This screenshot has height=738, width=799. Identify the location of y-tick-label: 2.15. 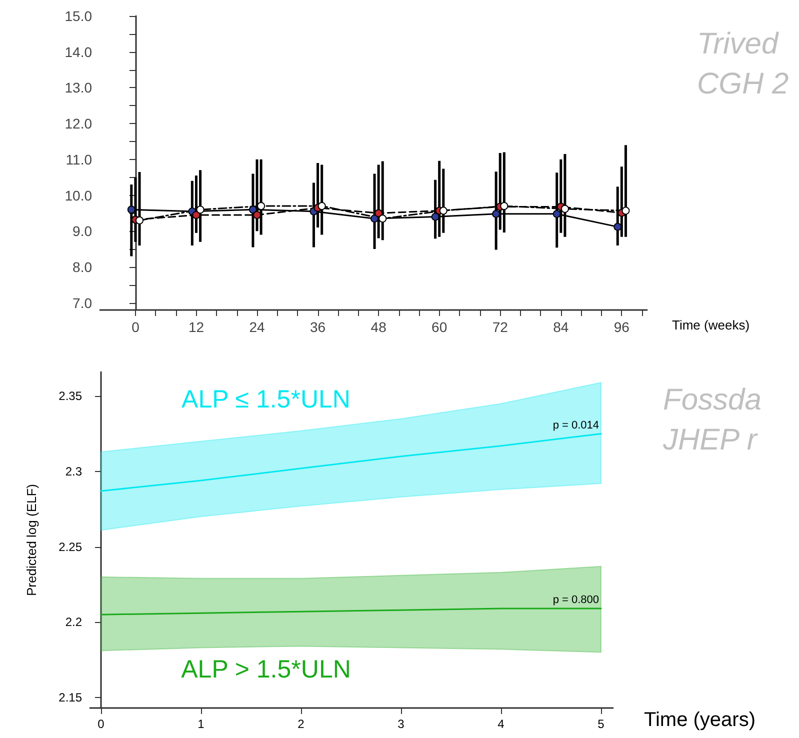
(70, 697).